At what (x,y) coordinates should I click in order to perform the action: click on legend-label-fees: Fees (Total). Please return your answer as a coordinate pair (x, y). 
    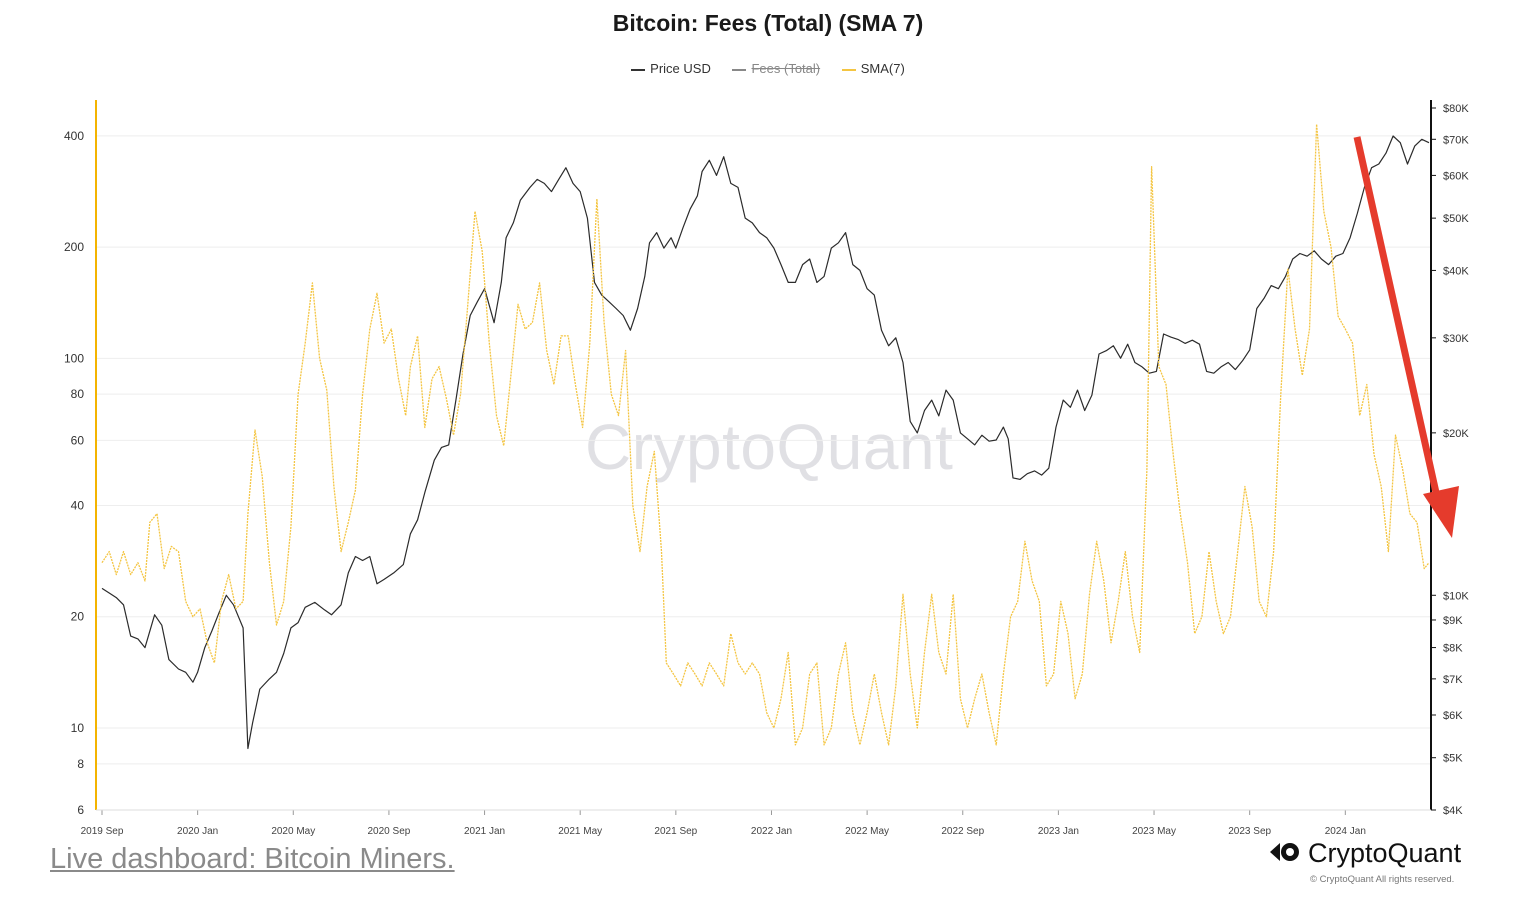
    Looking at the image, I should click on (786, 68).